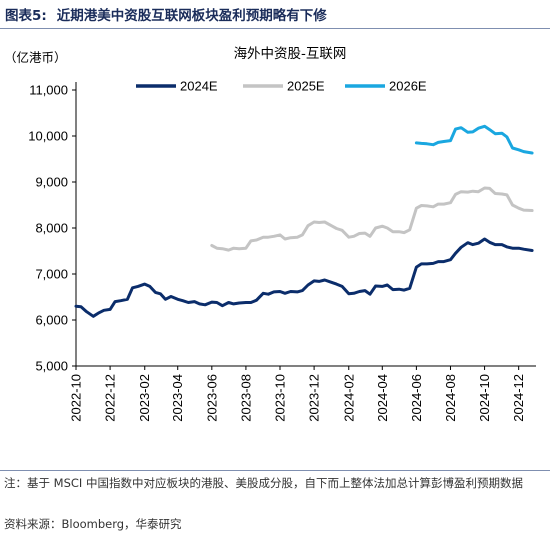 The width and height of the screenshot is (550, 540). Describe the element at coordinates (26, 16) in the screenshot. I see `figure-label: 图表5:` at that location.